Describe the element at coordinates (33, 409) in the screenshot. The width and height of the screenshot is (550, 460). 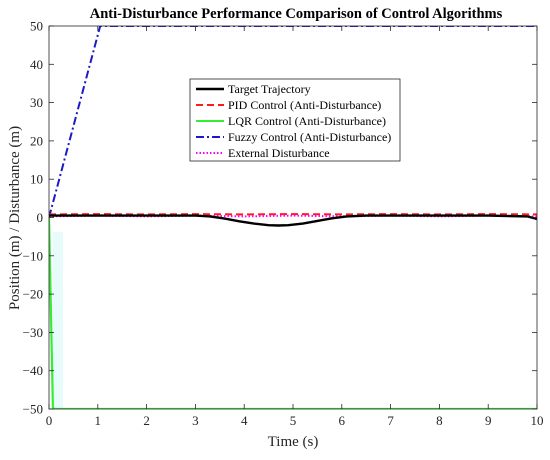
I see `y-tick-label: −50` at that location.